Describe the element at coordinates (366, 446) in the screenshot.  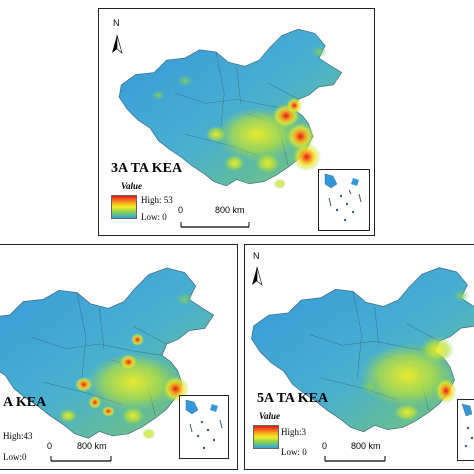
I see `scale-distance-5a: 800 km` at that location.